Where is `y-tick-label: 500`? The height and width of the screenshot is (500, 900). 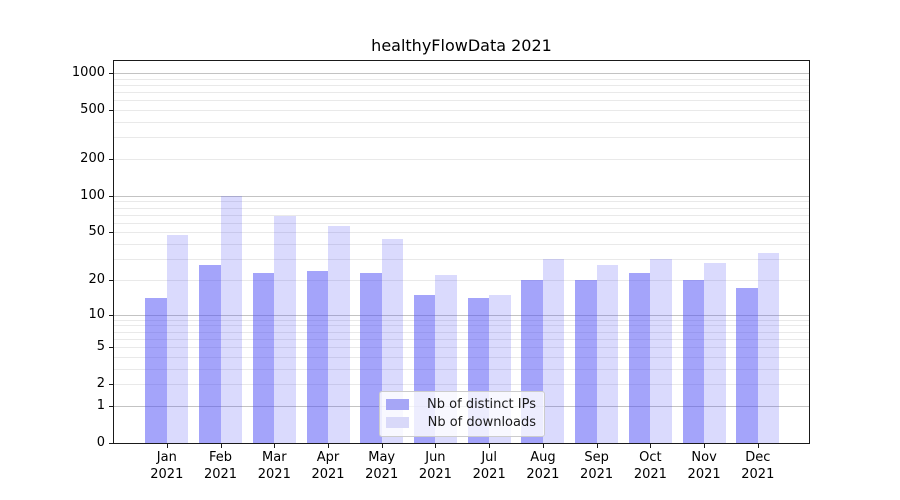 y-tick-label: 500 is located at coordinates (92, 109).